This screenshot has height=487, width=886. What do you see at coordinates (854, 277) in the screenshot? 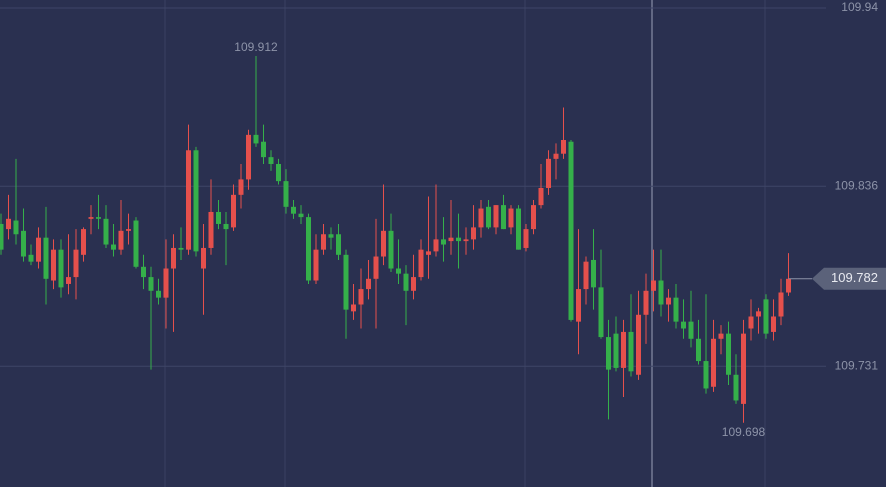
I see `price-tag-label: 109.782` at bounding box center [854, 277].